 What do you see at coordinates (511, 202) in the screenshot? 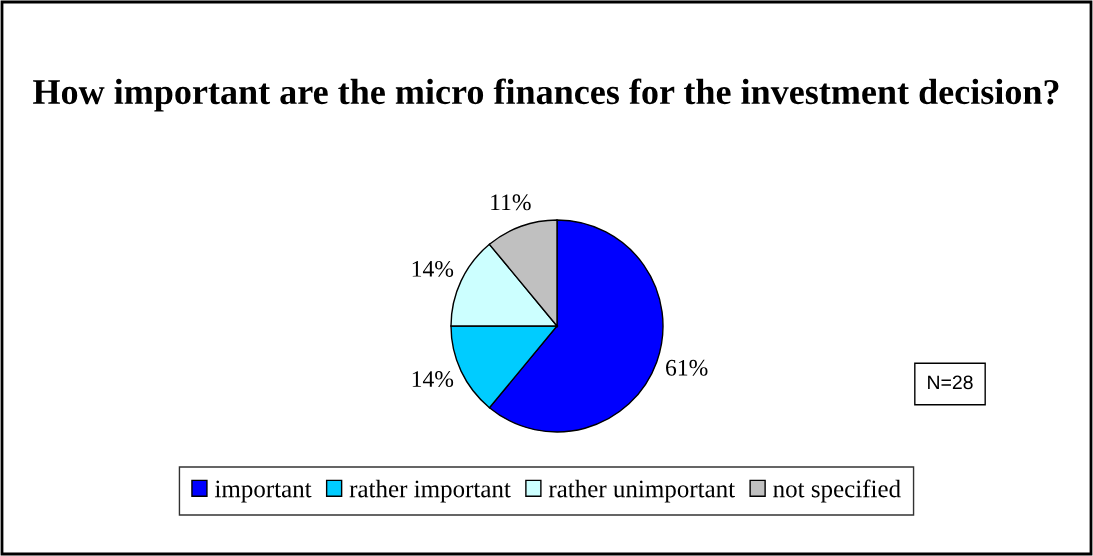
I see `data-label: 11%` at bounding box center [511, 202].